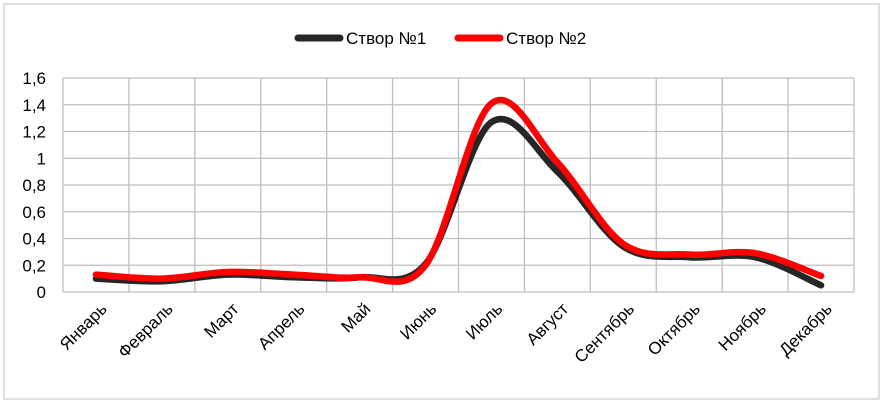 This screenshot has height=407, width=883. What do you see at coordinates (34, 78) in the screenshot?
I see `y-tick-label: 1,6` at bounding box center [34, 78].